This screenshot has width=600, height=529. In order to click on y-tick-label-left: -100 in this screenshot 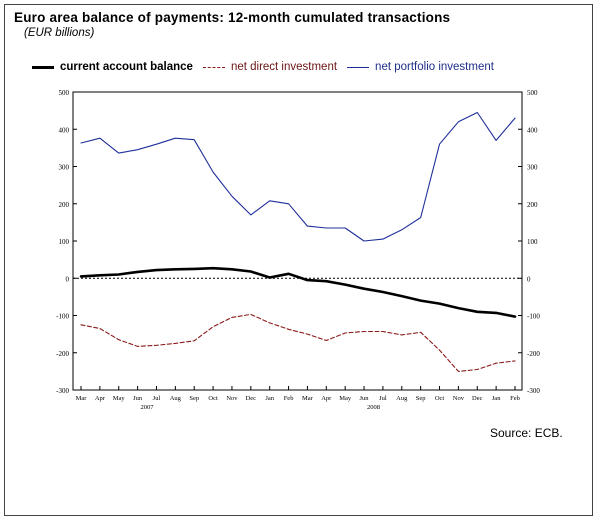, I will do `click(62, 317)`.